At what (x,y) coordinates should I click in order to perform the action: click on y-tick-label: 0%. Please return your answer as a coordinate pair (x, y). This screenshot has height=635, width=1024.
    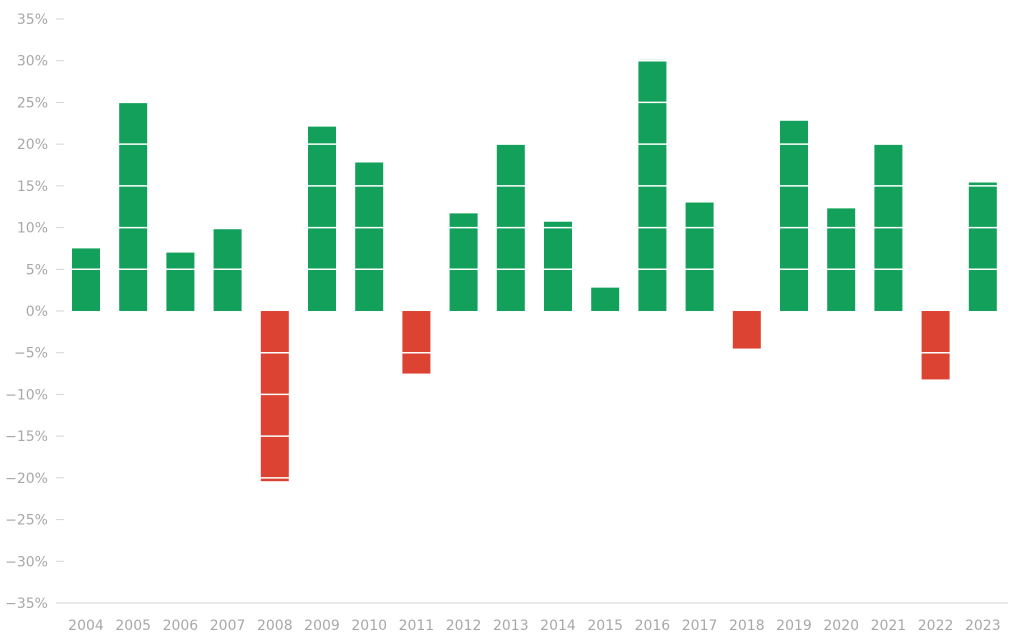
    Looking at the image, I should click on (37, 312).